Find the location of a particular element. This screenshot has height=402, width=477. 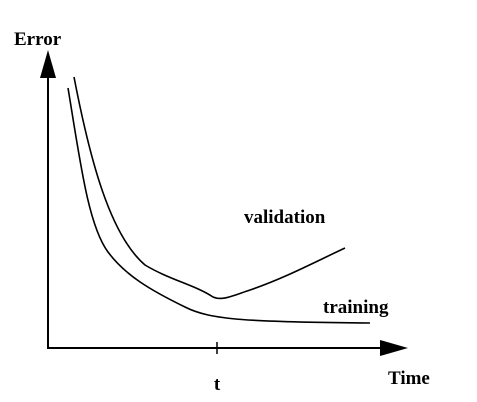

t-label: t is located at coordinates (217, 384).